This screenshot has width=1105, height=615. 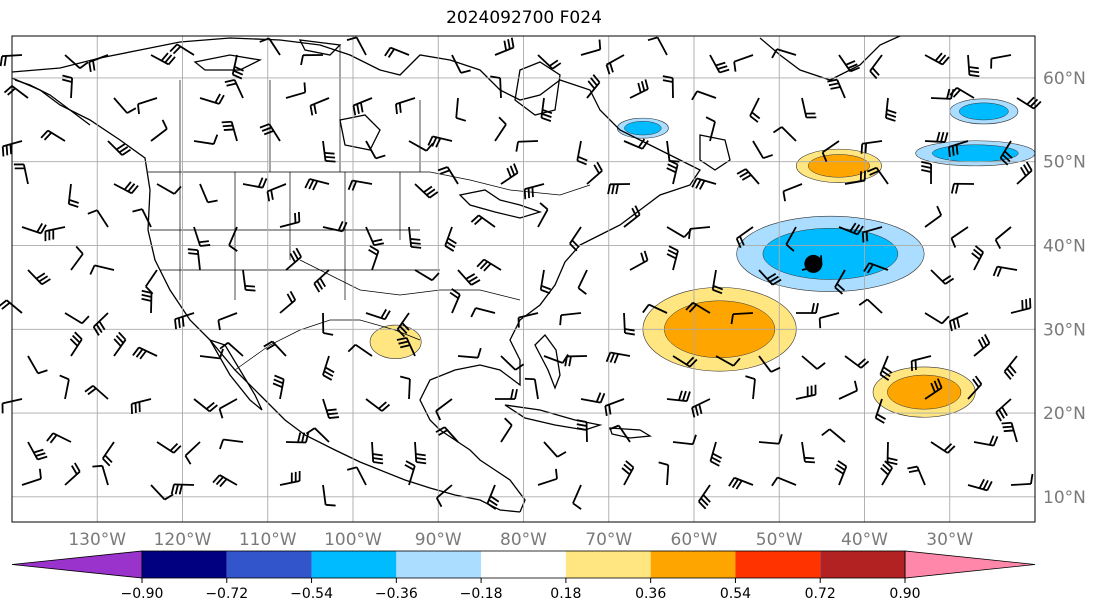 I want to click on storm-marker-layer, so click(x=813, y=263).